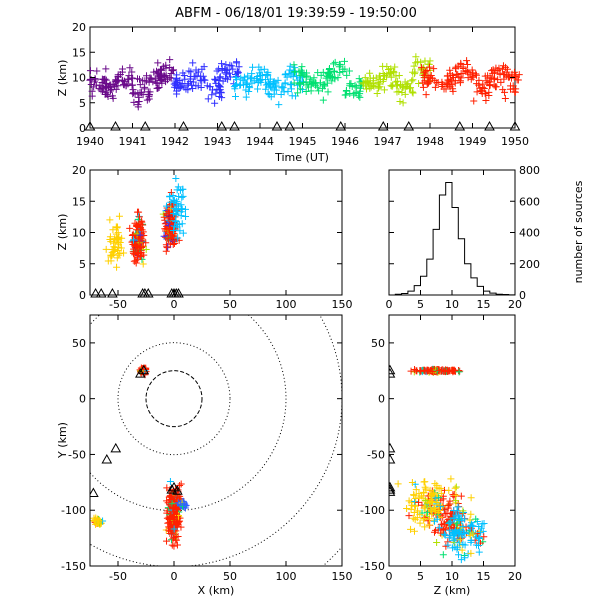  I want to click on histogram-y-tick-label: 600, so click(529, 201).